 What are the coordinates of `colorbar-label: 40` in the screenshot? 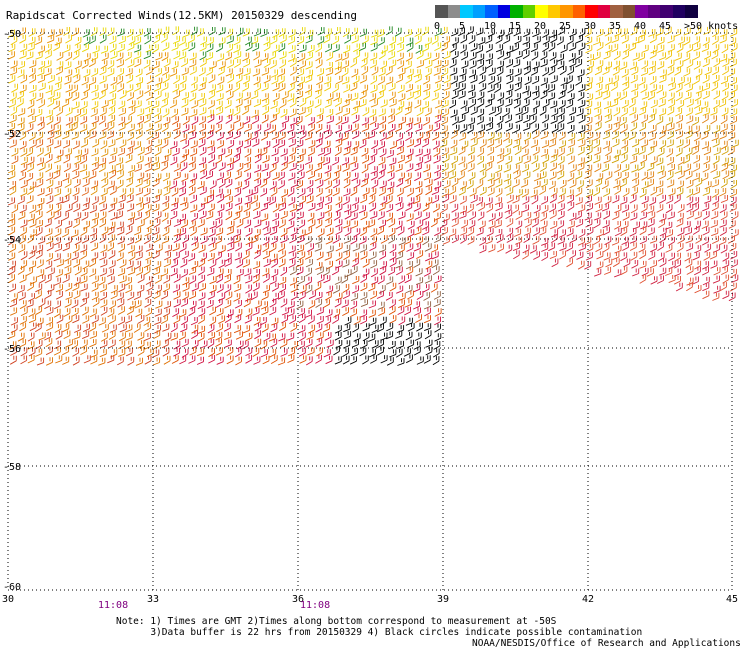 It's located at (640, 26).